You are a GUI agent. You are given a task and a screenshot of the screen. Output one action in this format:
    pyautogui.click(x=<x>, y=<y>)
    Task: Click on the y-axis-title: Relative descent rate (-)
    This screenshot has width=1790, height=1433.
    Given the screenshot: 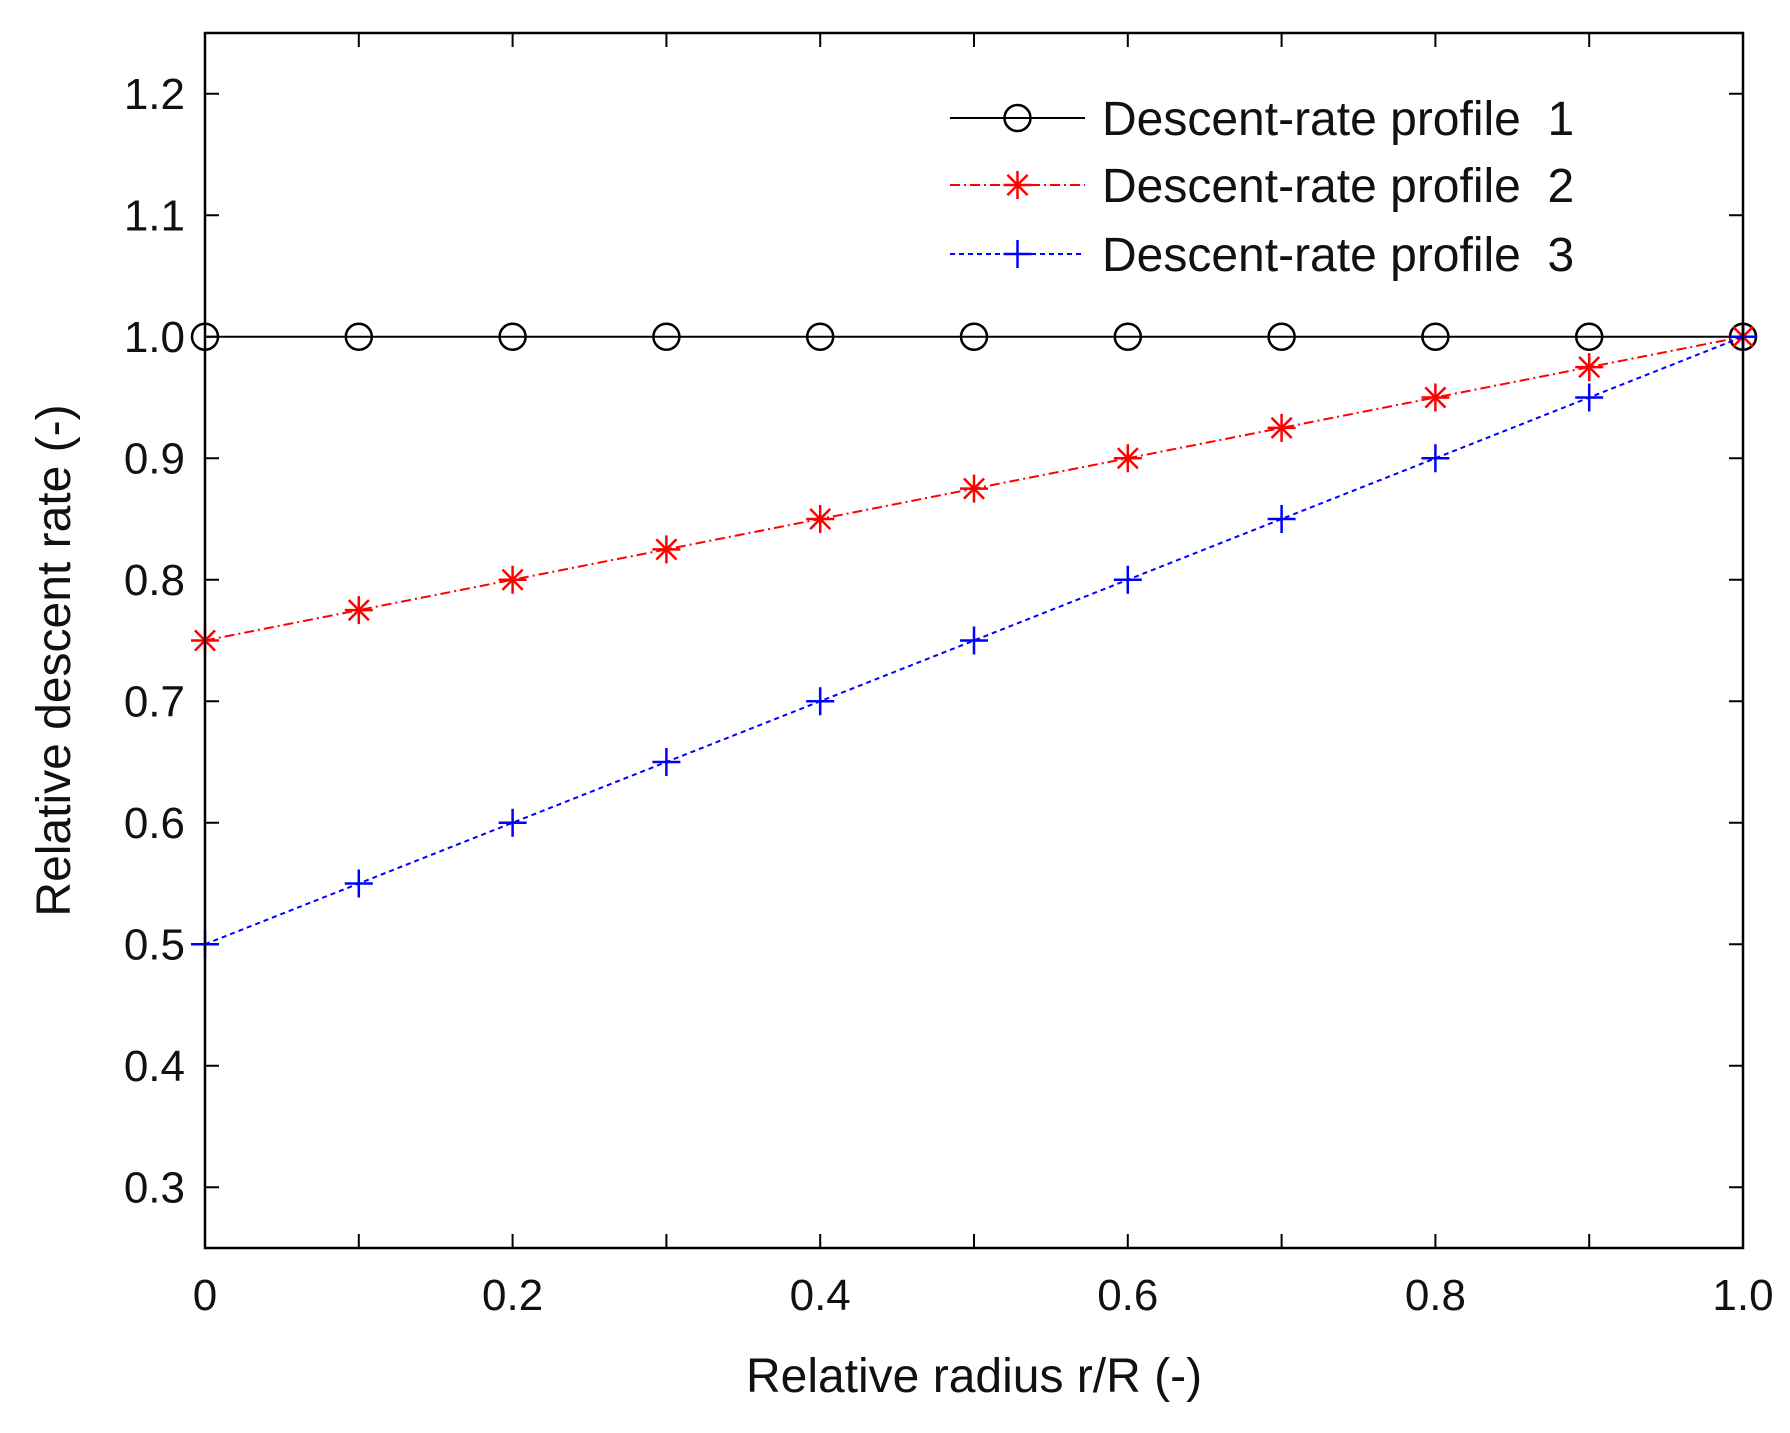 What is the action you would take?
    pyautogui.click(x=54, y=660)
    